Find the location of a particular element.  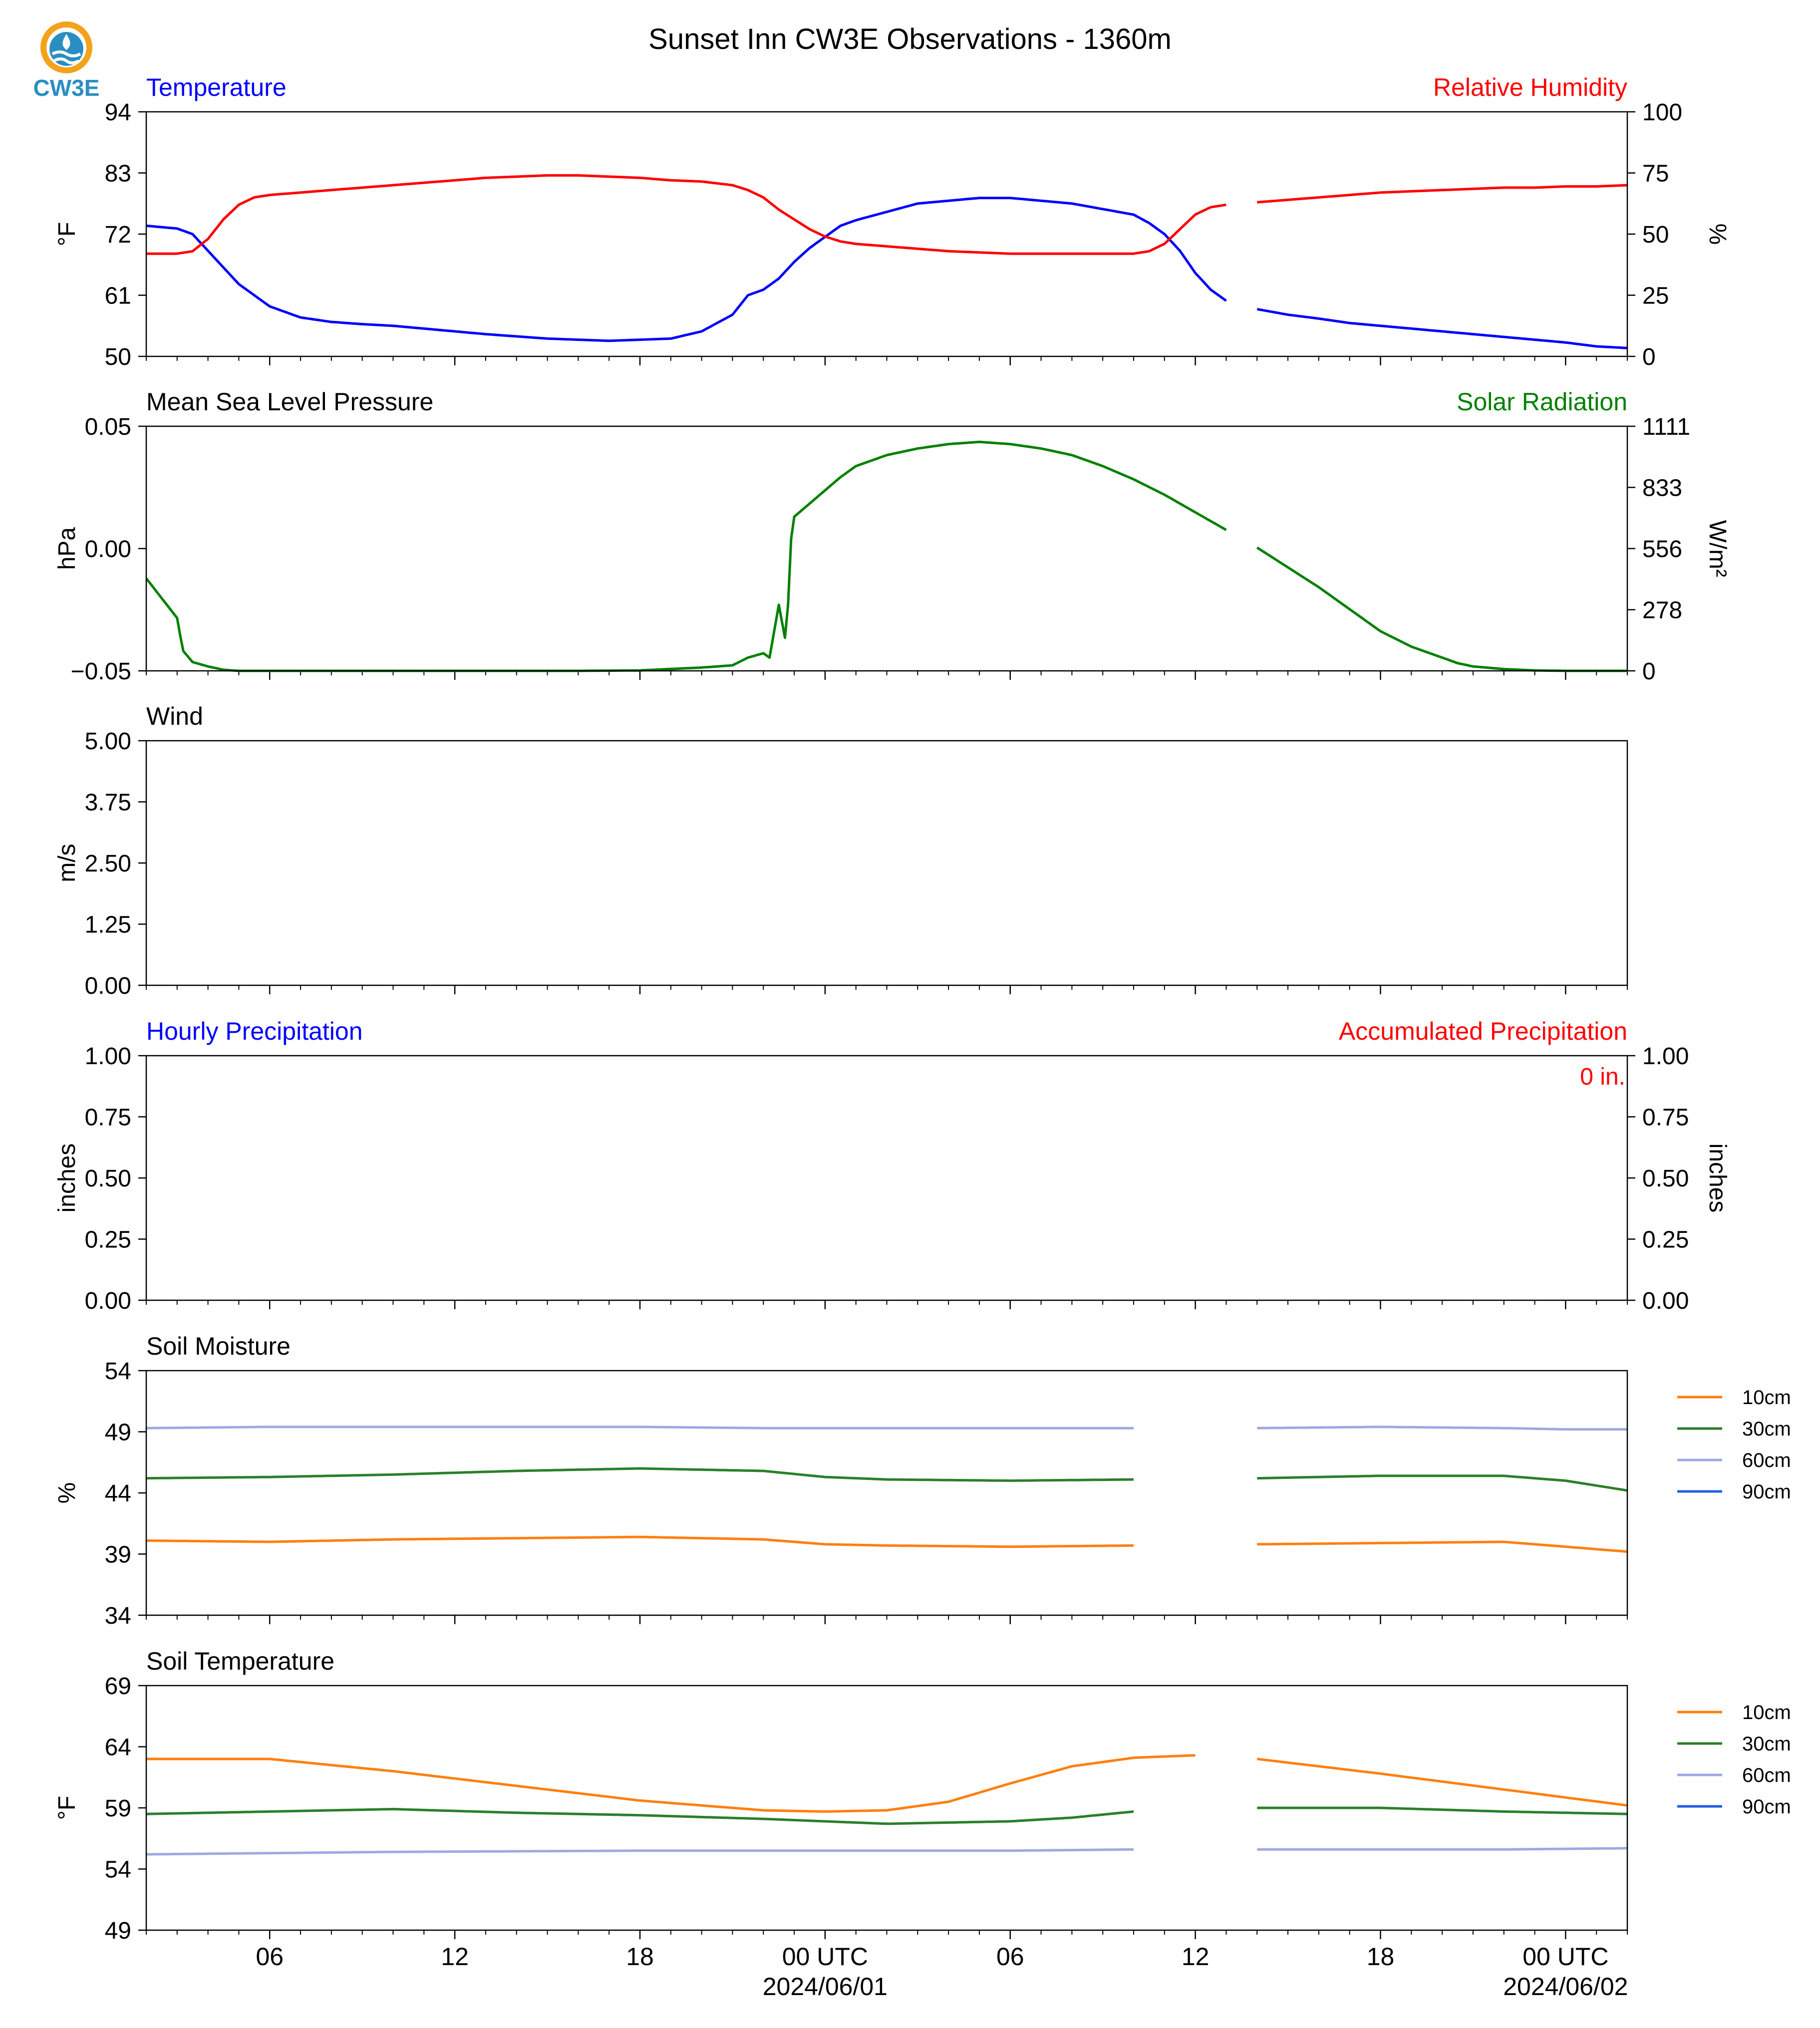

ytick-label-left: 2.50 is located at coordinates (108, 864).